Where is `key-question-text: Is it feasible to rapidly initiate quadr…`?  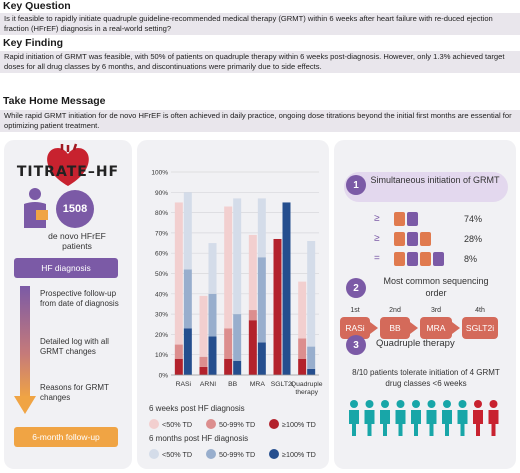
key-question-text: Is it feasible to rapidly initiate quadr… is located at coordinates (260, 24).